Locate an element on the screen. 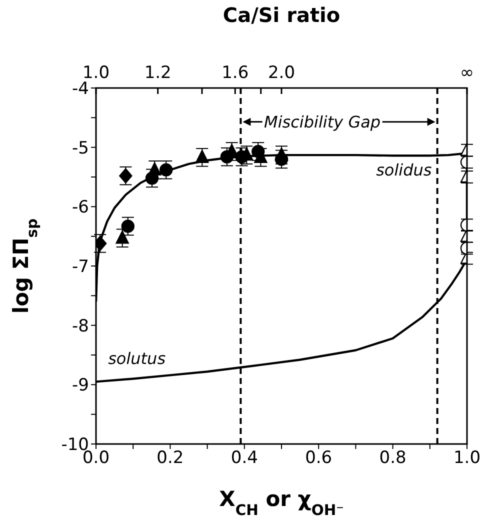 This screenshot has height=524, width=489. text: 1.6 is located at coordinates (235, 72).